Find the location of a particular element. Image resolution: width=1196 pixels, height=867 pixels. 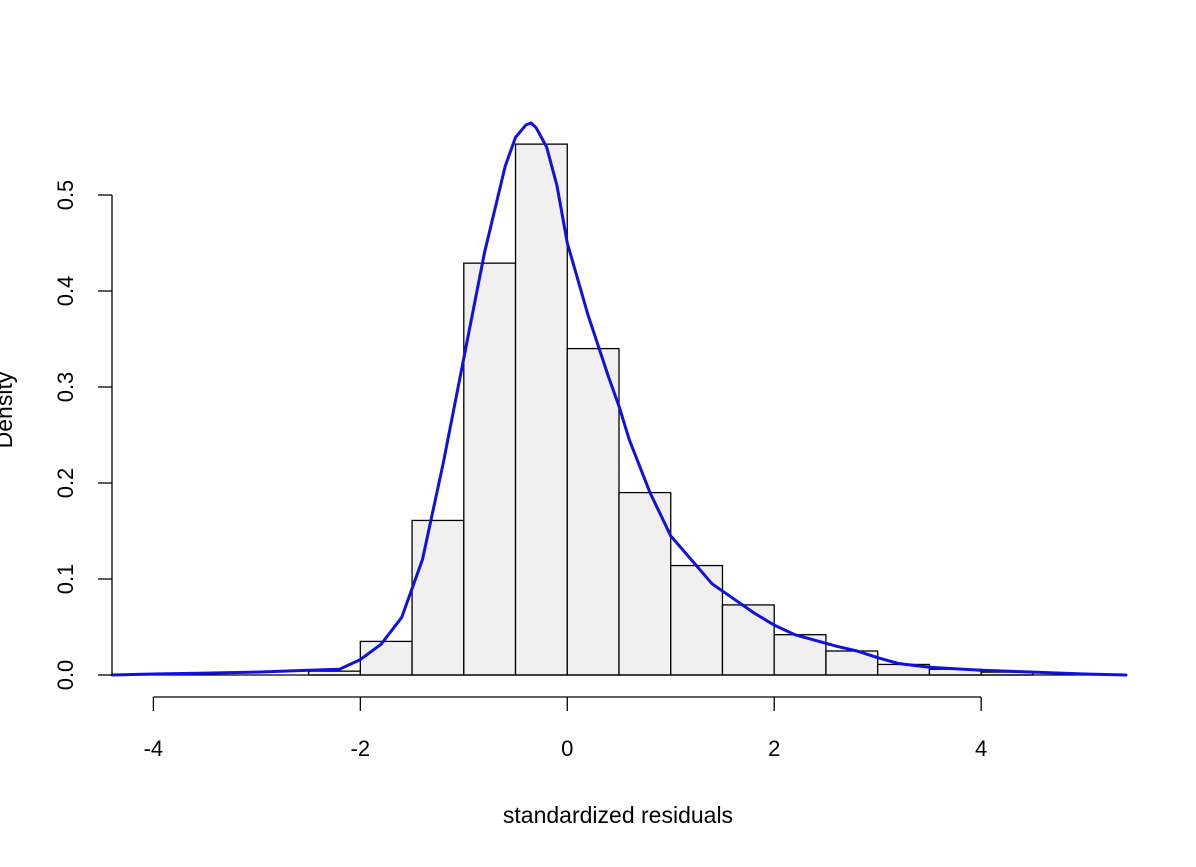

x-tick-label: -4 is located at coordinates (154, 748).